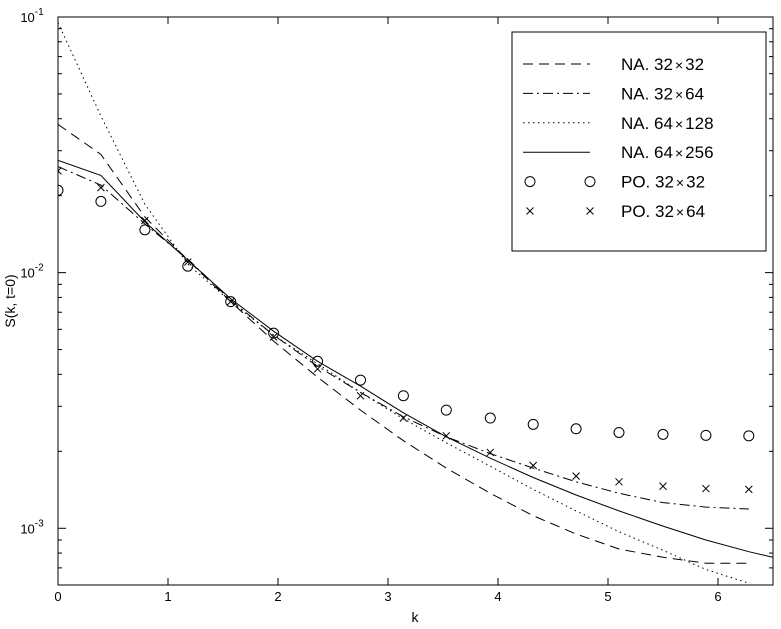  What do you see at coordinates (167, 596) in the screenshot?
I see `x-tick-label: 1` at bounding box center [167, 596].